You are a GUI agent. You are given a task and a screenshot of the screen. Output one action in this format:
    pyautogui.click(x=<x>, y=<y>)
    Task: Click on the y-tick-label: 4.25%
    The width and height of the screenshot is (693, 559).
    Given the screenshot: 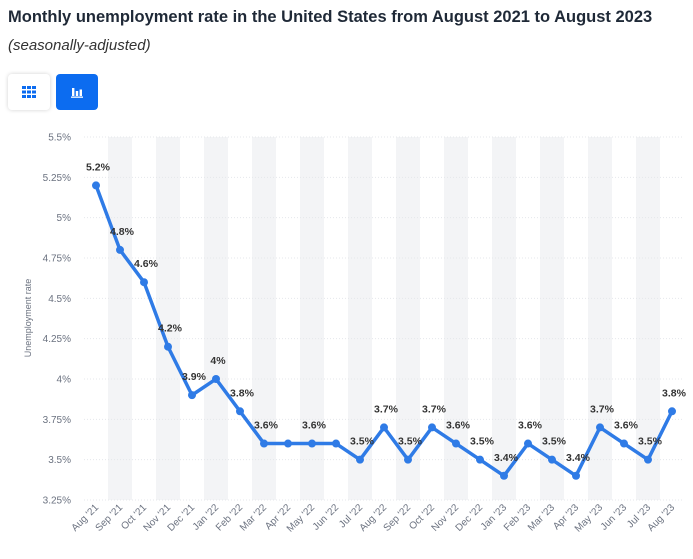 What is the action you would take?
    pyautogui.click(x=57, y=339)
    